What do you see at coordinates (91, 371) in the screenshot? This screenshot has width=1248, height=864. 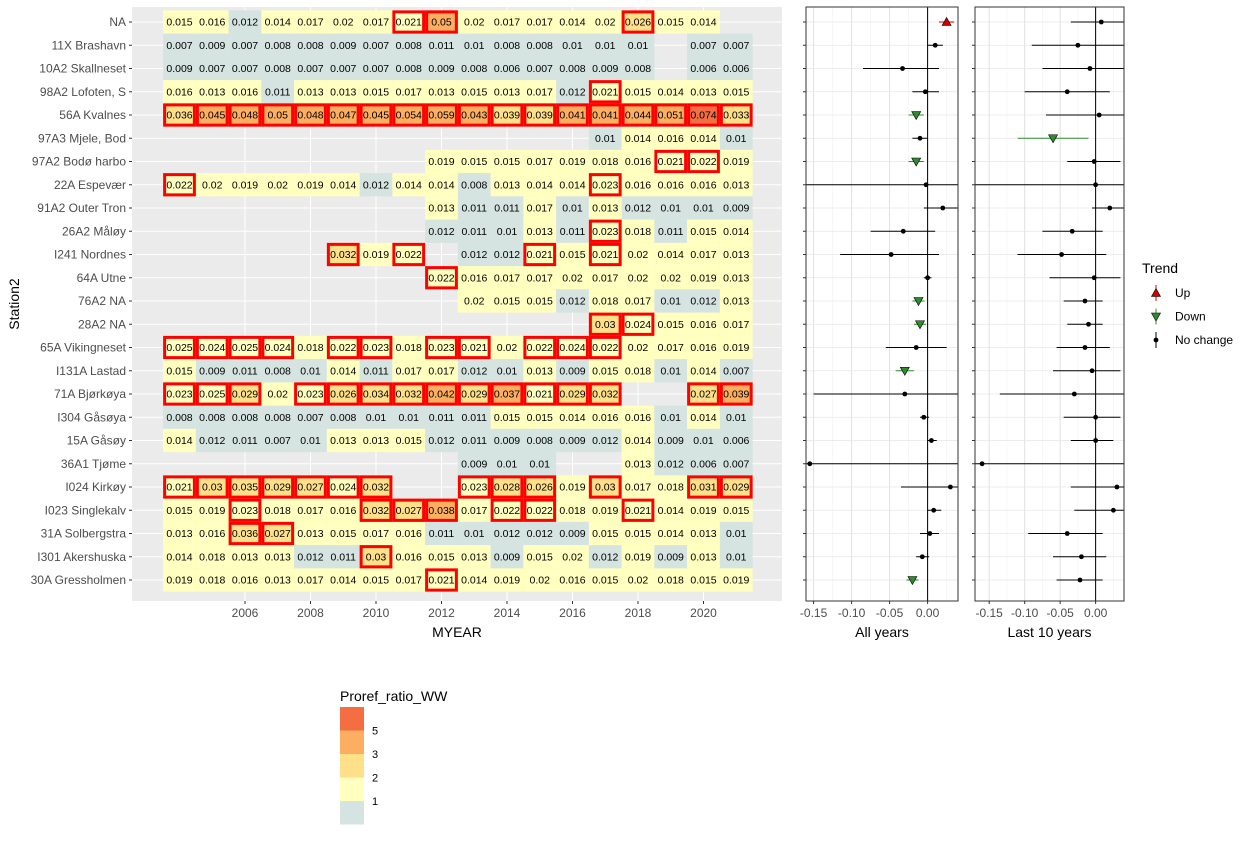 I see `y-axis-tick-label: I131A Lastad` at bounding box center [91, 371].